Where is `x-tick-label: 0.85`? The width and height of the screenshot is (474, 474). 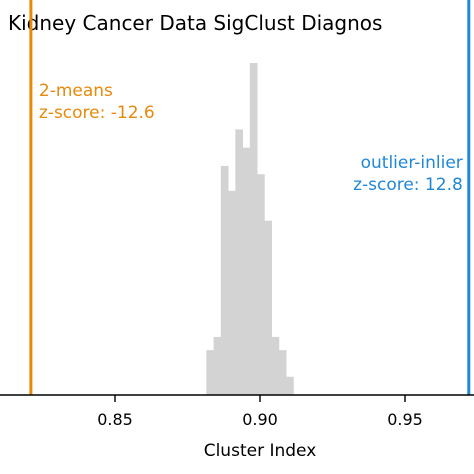
x-tick-label: 0.85 is located at coordinates (115, 419).